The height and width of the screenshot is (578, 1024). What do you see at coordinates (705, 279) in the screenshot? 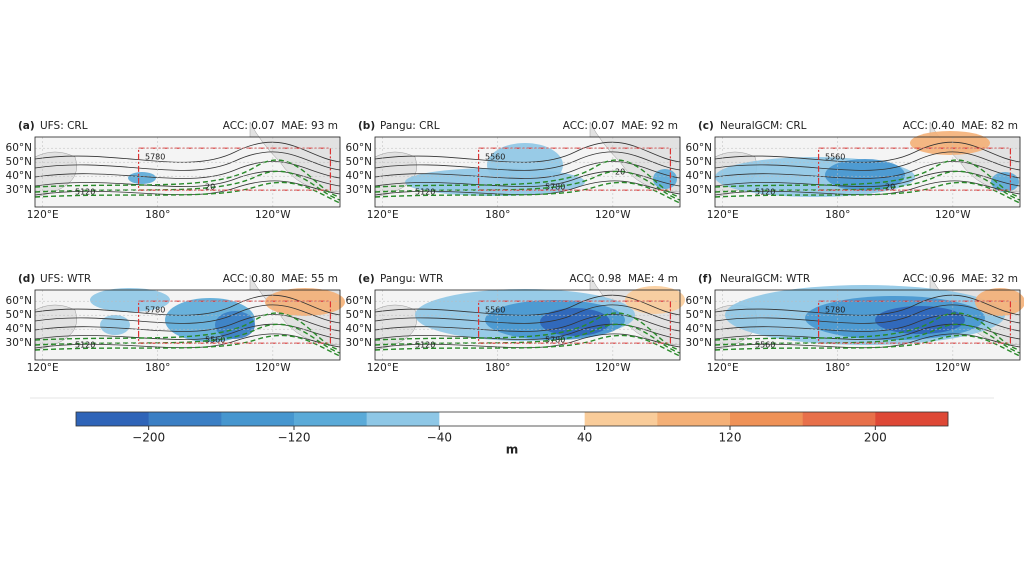
I see `panel-label: (f)` at bounding box center [705, 279].